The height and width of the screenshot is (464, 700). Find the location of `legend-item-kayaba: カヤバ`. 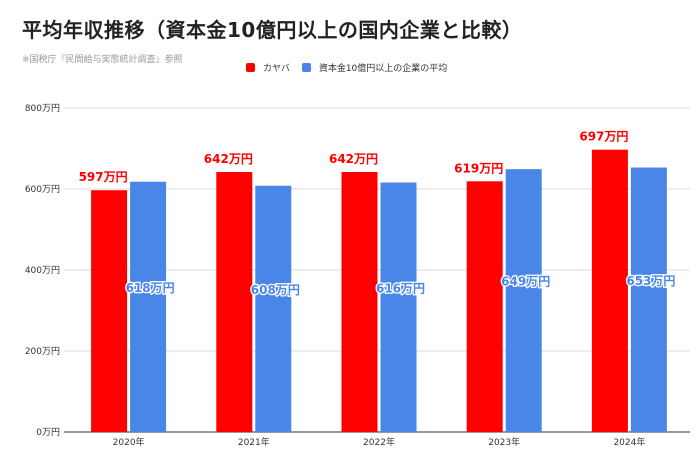

legend-item-kayaba: カヤバ is located at coordinates (268, 67).